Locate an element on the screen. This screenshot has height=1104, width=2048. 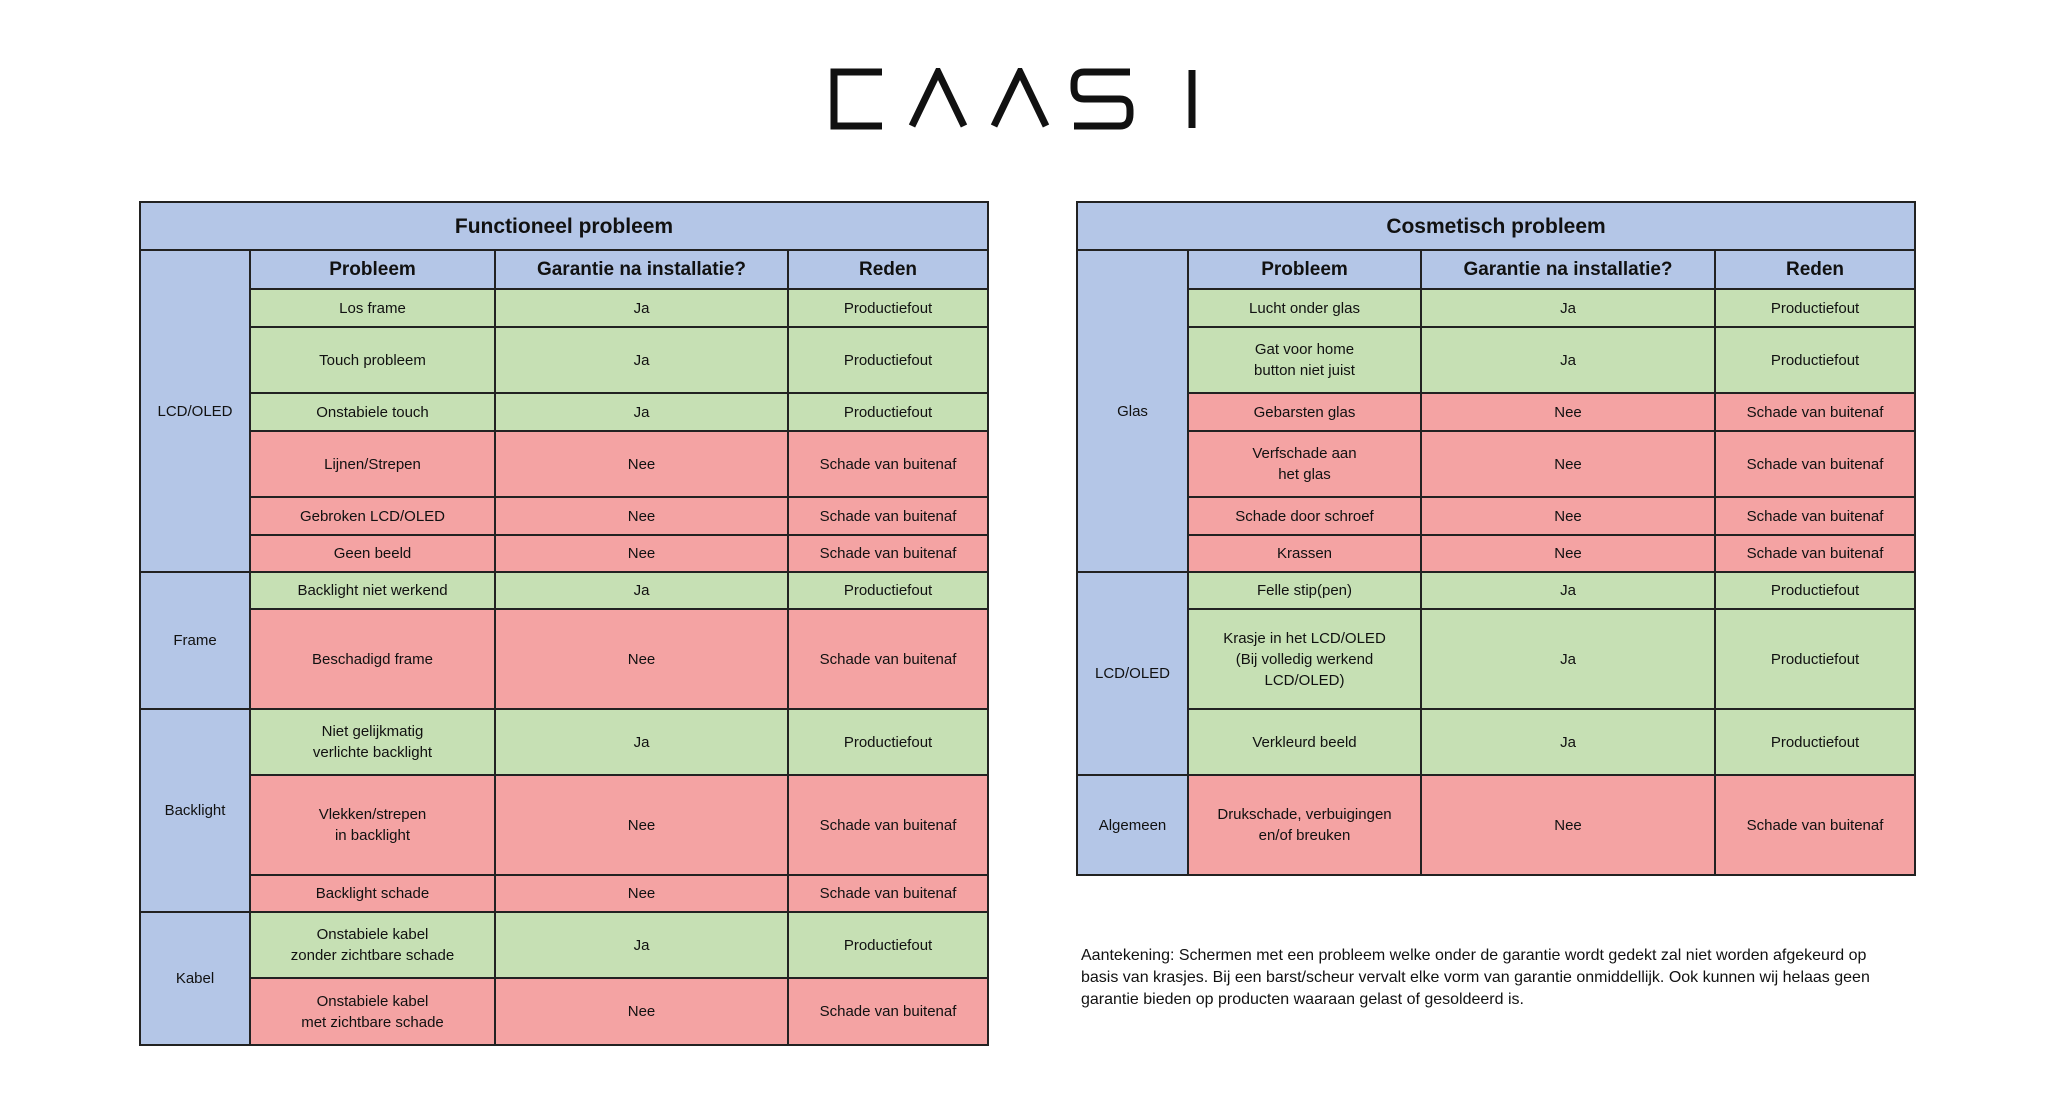
table-row: Touch probleem Ja Productiefout is located at coordinates (565, 360).